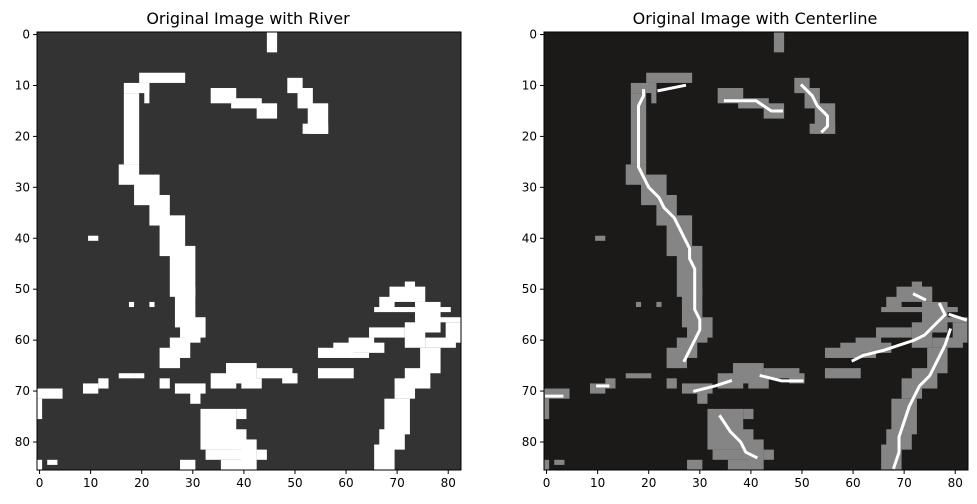 The image size is (977, 504). I want to click on x-tick-label: 0, so click(547, 483).